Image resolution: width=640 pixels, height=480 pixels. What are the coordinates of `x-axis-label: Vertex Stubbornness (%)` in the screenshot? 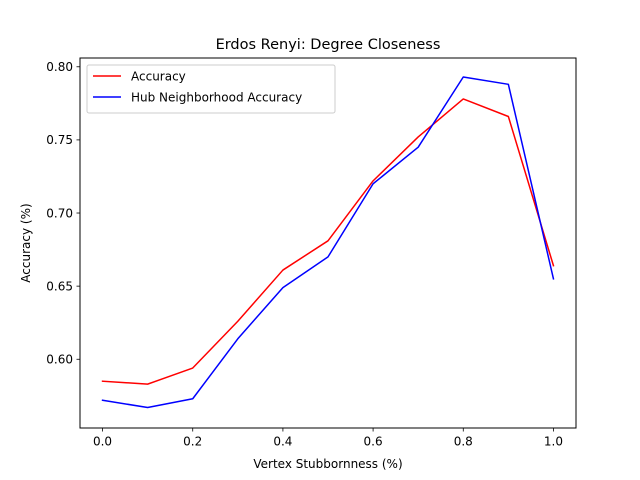 It's located at (327, 464).